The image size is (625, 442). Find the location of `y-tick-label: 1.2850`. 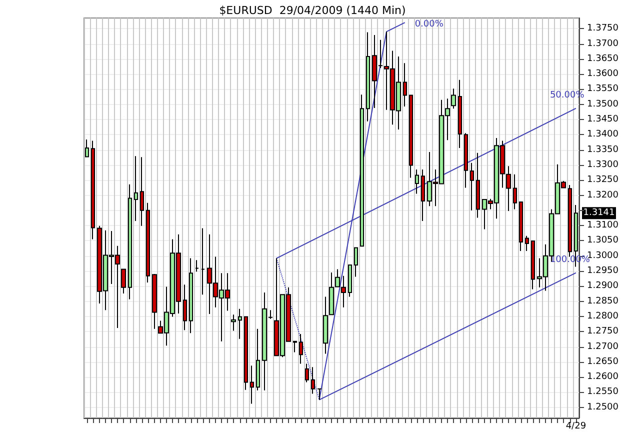

y-tick-label: 1.2850 is located at coordinates (603, 301).